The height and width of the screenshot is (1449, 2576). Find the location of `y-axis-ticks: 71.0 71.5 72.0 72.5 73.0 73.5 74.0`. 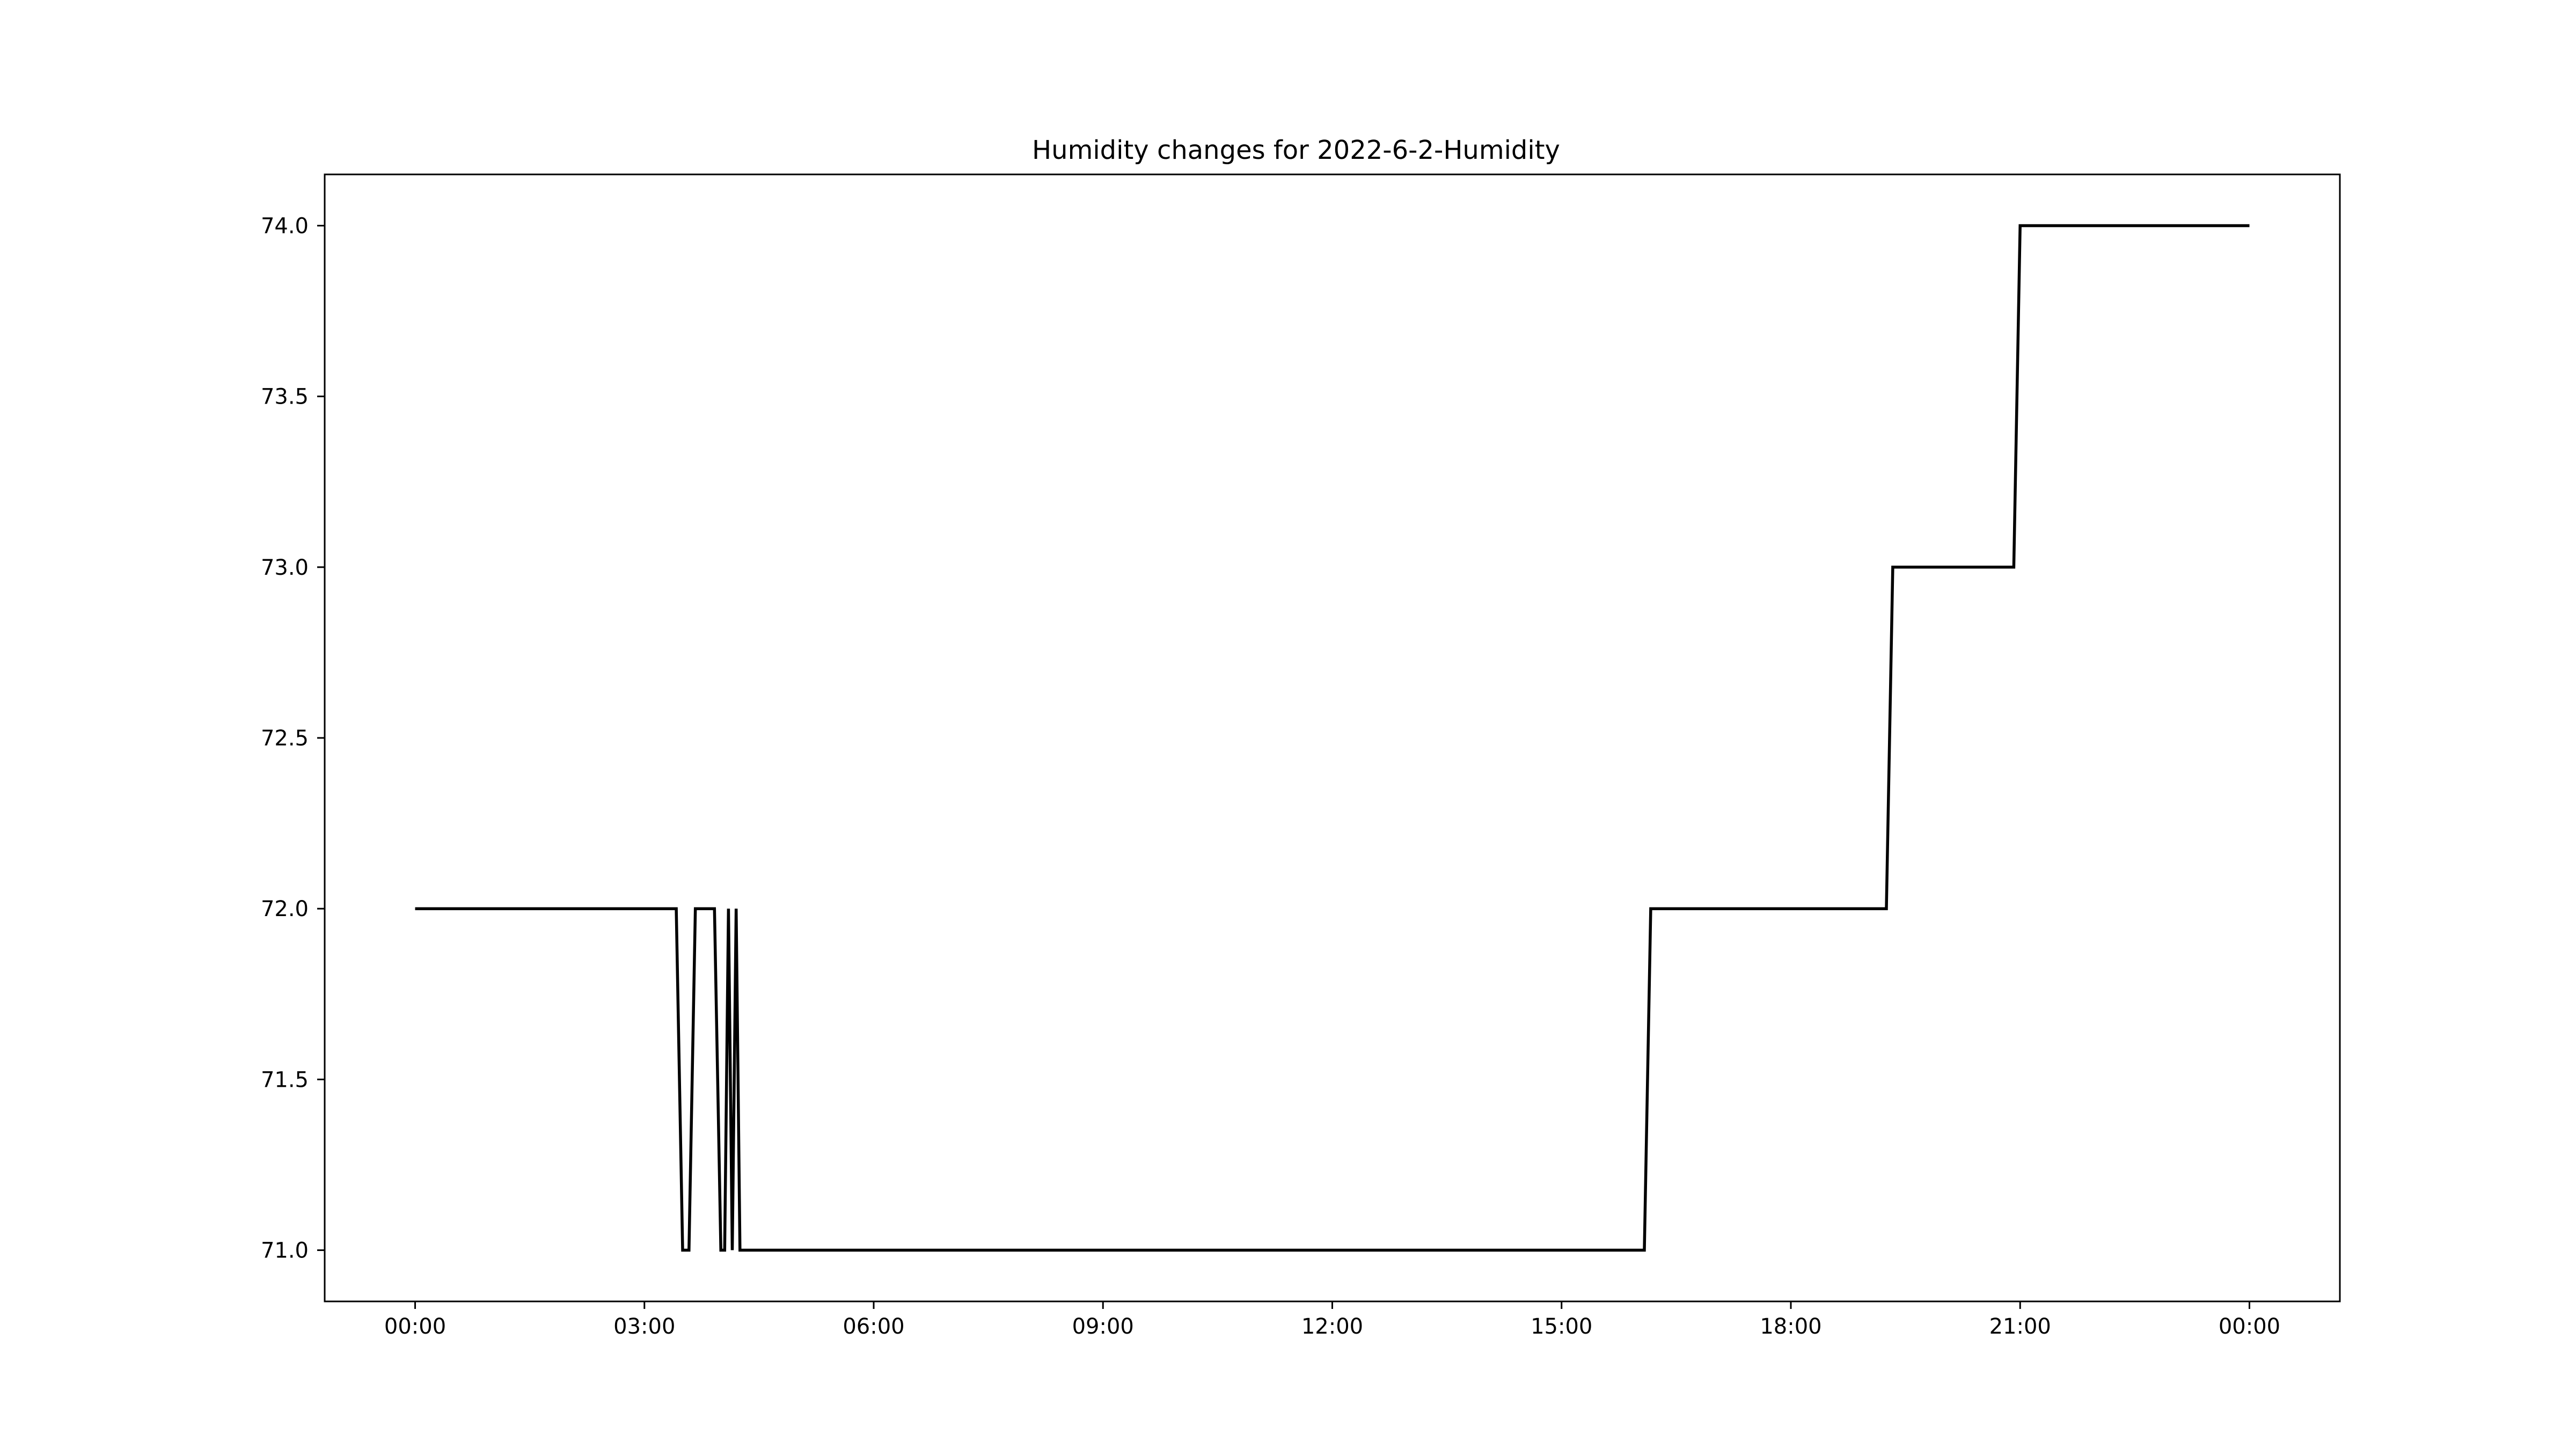

y-axis-ticks: 71.0 71.5 72.0 72.5 73.0 73.5 74.0 is located at coordinates (293, 738).